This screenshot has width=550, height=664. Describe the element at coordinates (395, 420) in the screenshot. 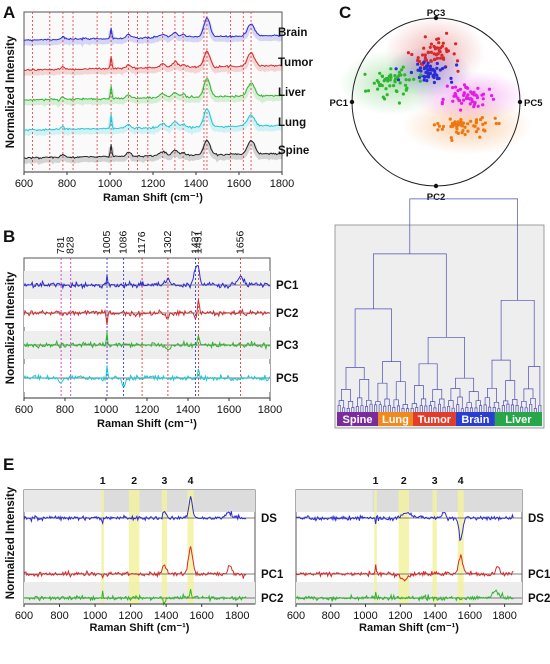

I see `group-label: Lung` at that location.